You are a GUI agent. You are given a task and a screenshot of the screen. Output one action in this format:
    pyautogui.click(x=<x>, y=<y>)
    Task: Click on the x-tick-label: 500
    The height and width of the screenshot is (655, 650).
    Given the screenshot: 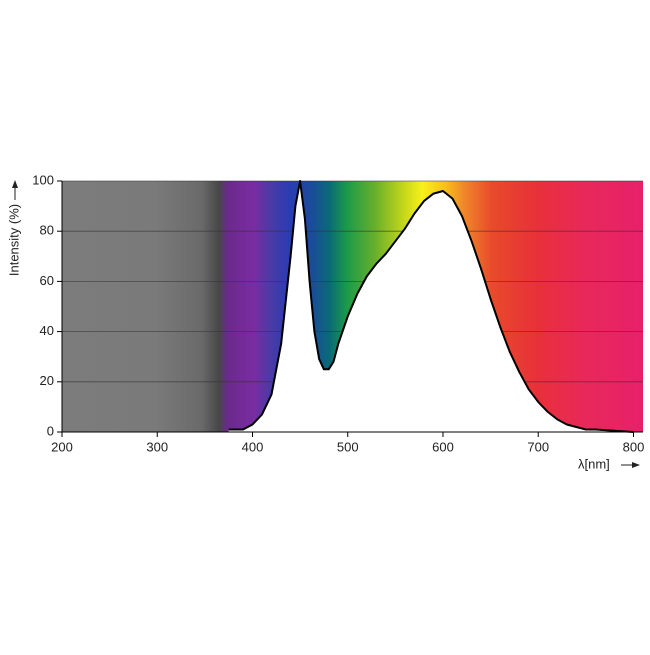 What is the action you would take?
    pyautogui.click(x=348, y=446)
    